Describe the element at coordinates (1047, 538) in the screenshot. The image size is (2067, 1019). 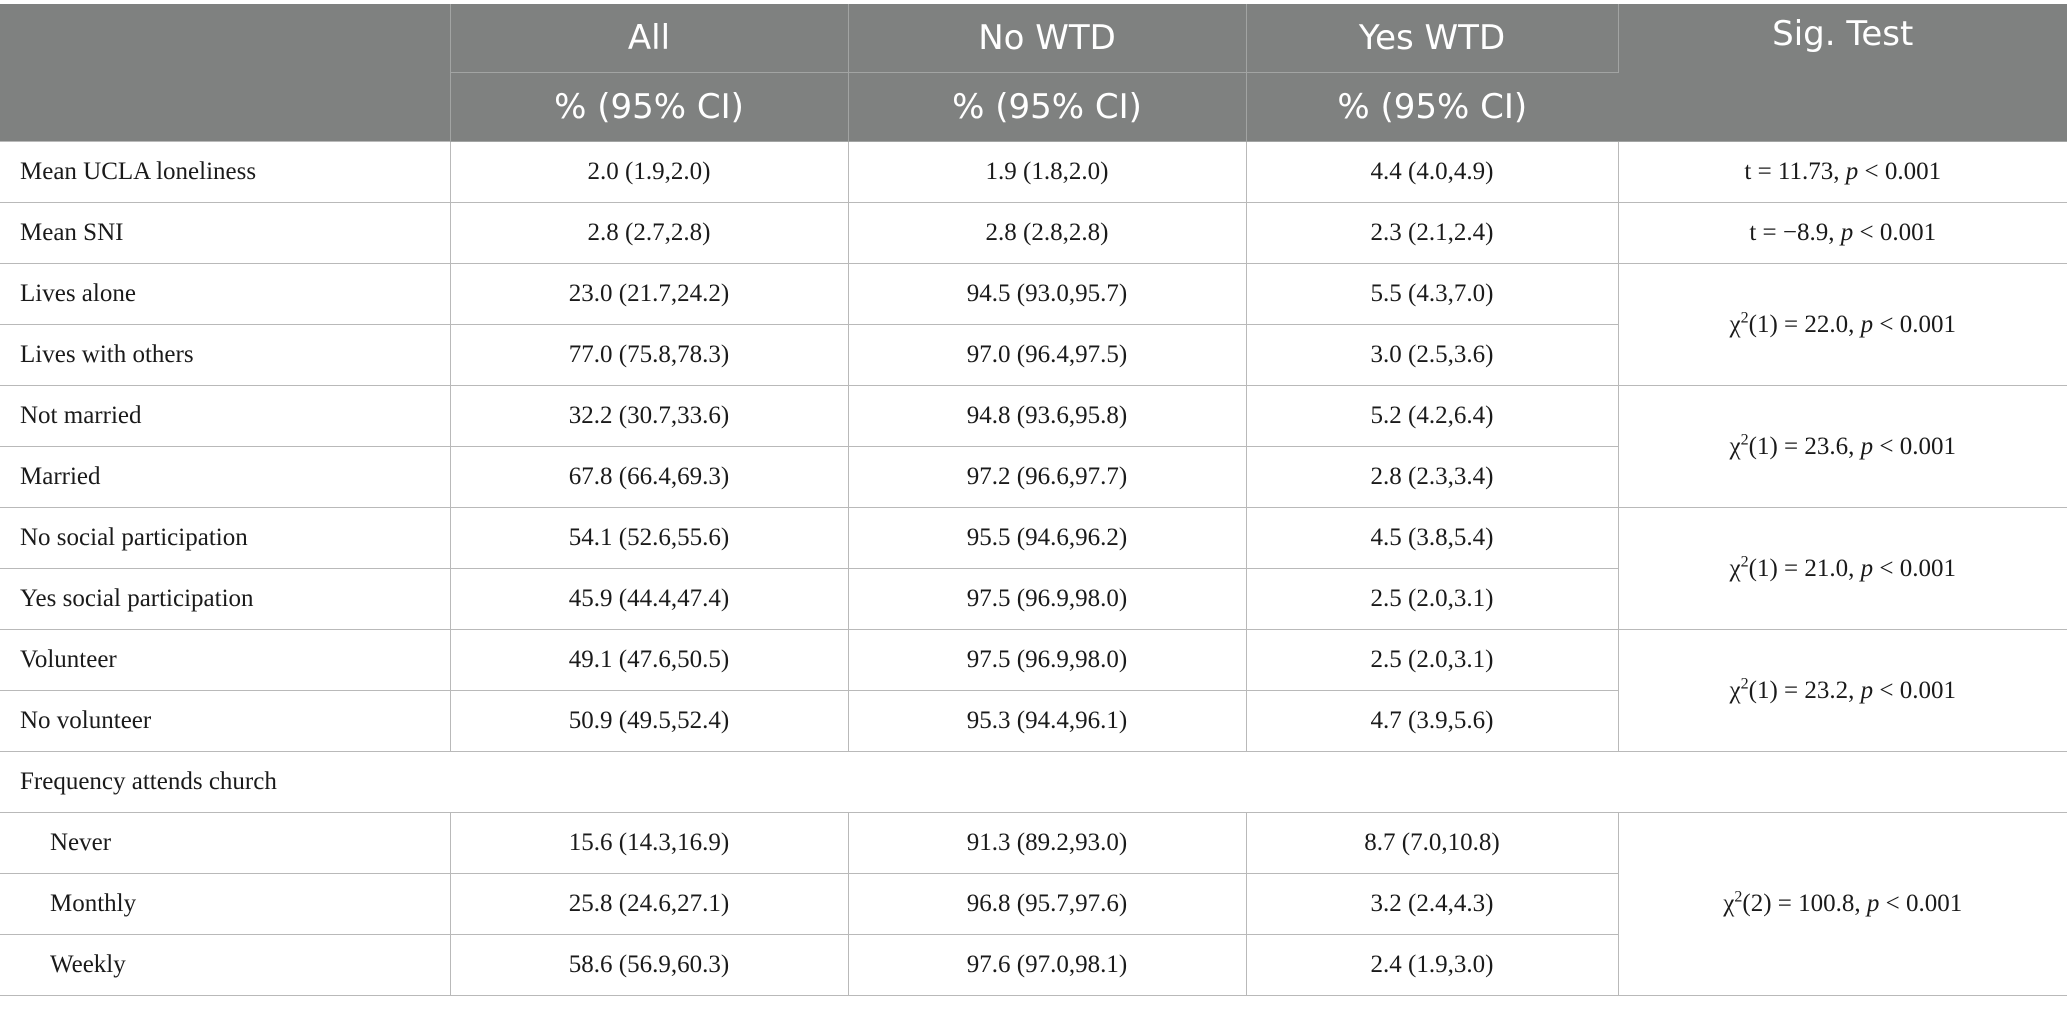
I see `cell-no-wtd: 95.5 (94.6,96.2)` at that location.